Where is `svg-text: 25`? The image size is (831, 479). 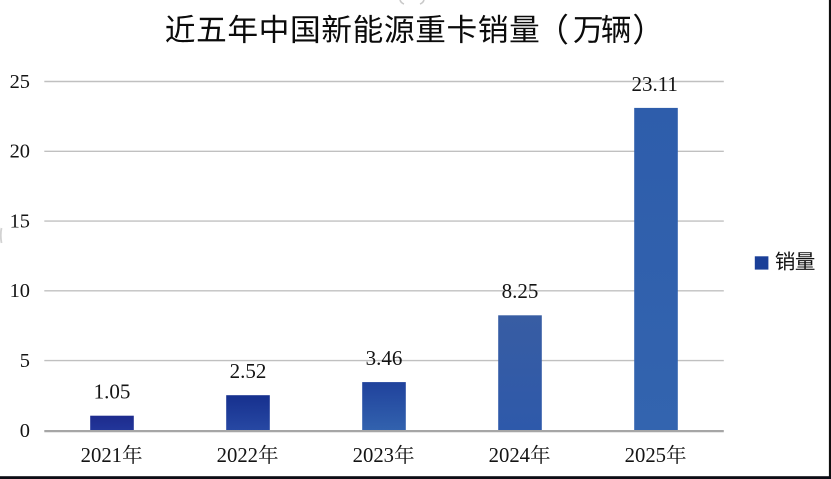 svg-text: 25 is located at coordinates (20, 82).